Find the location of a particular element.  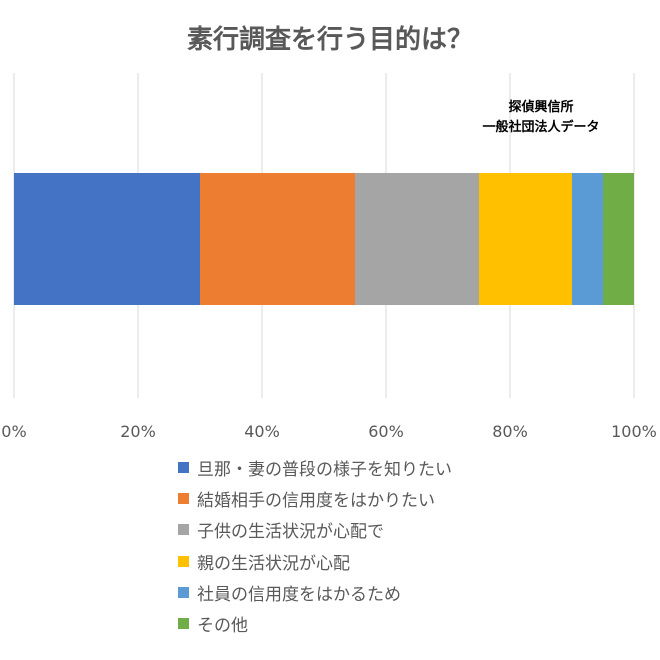

x-tick-label: 100% is located at coordinates (634, 431).